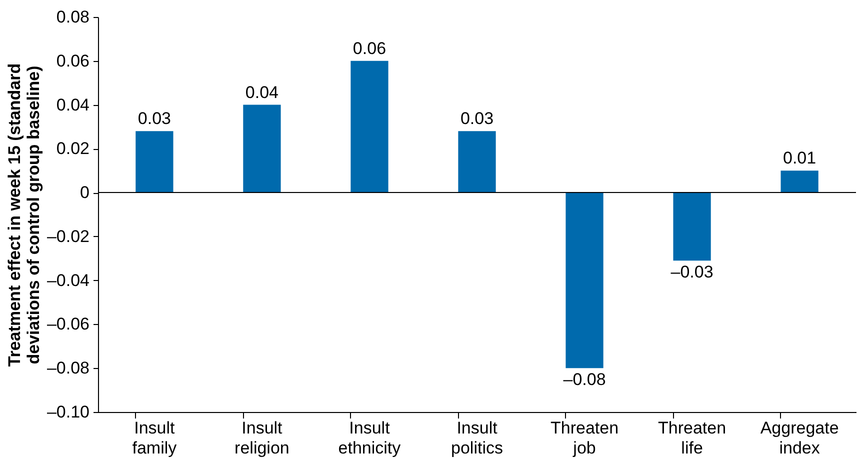  I want to click on y-tick-label: –0.06, so click(68, 324).